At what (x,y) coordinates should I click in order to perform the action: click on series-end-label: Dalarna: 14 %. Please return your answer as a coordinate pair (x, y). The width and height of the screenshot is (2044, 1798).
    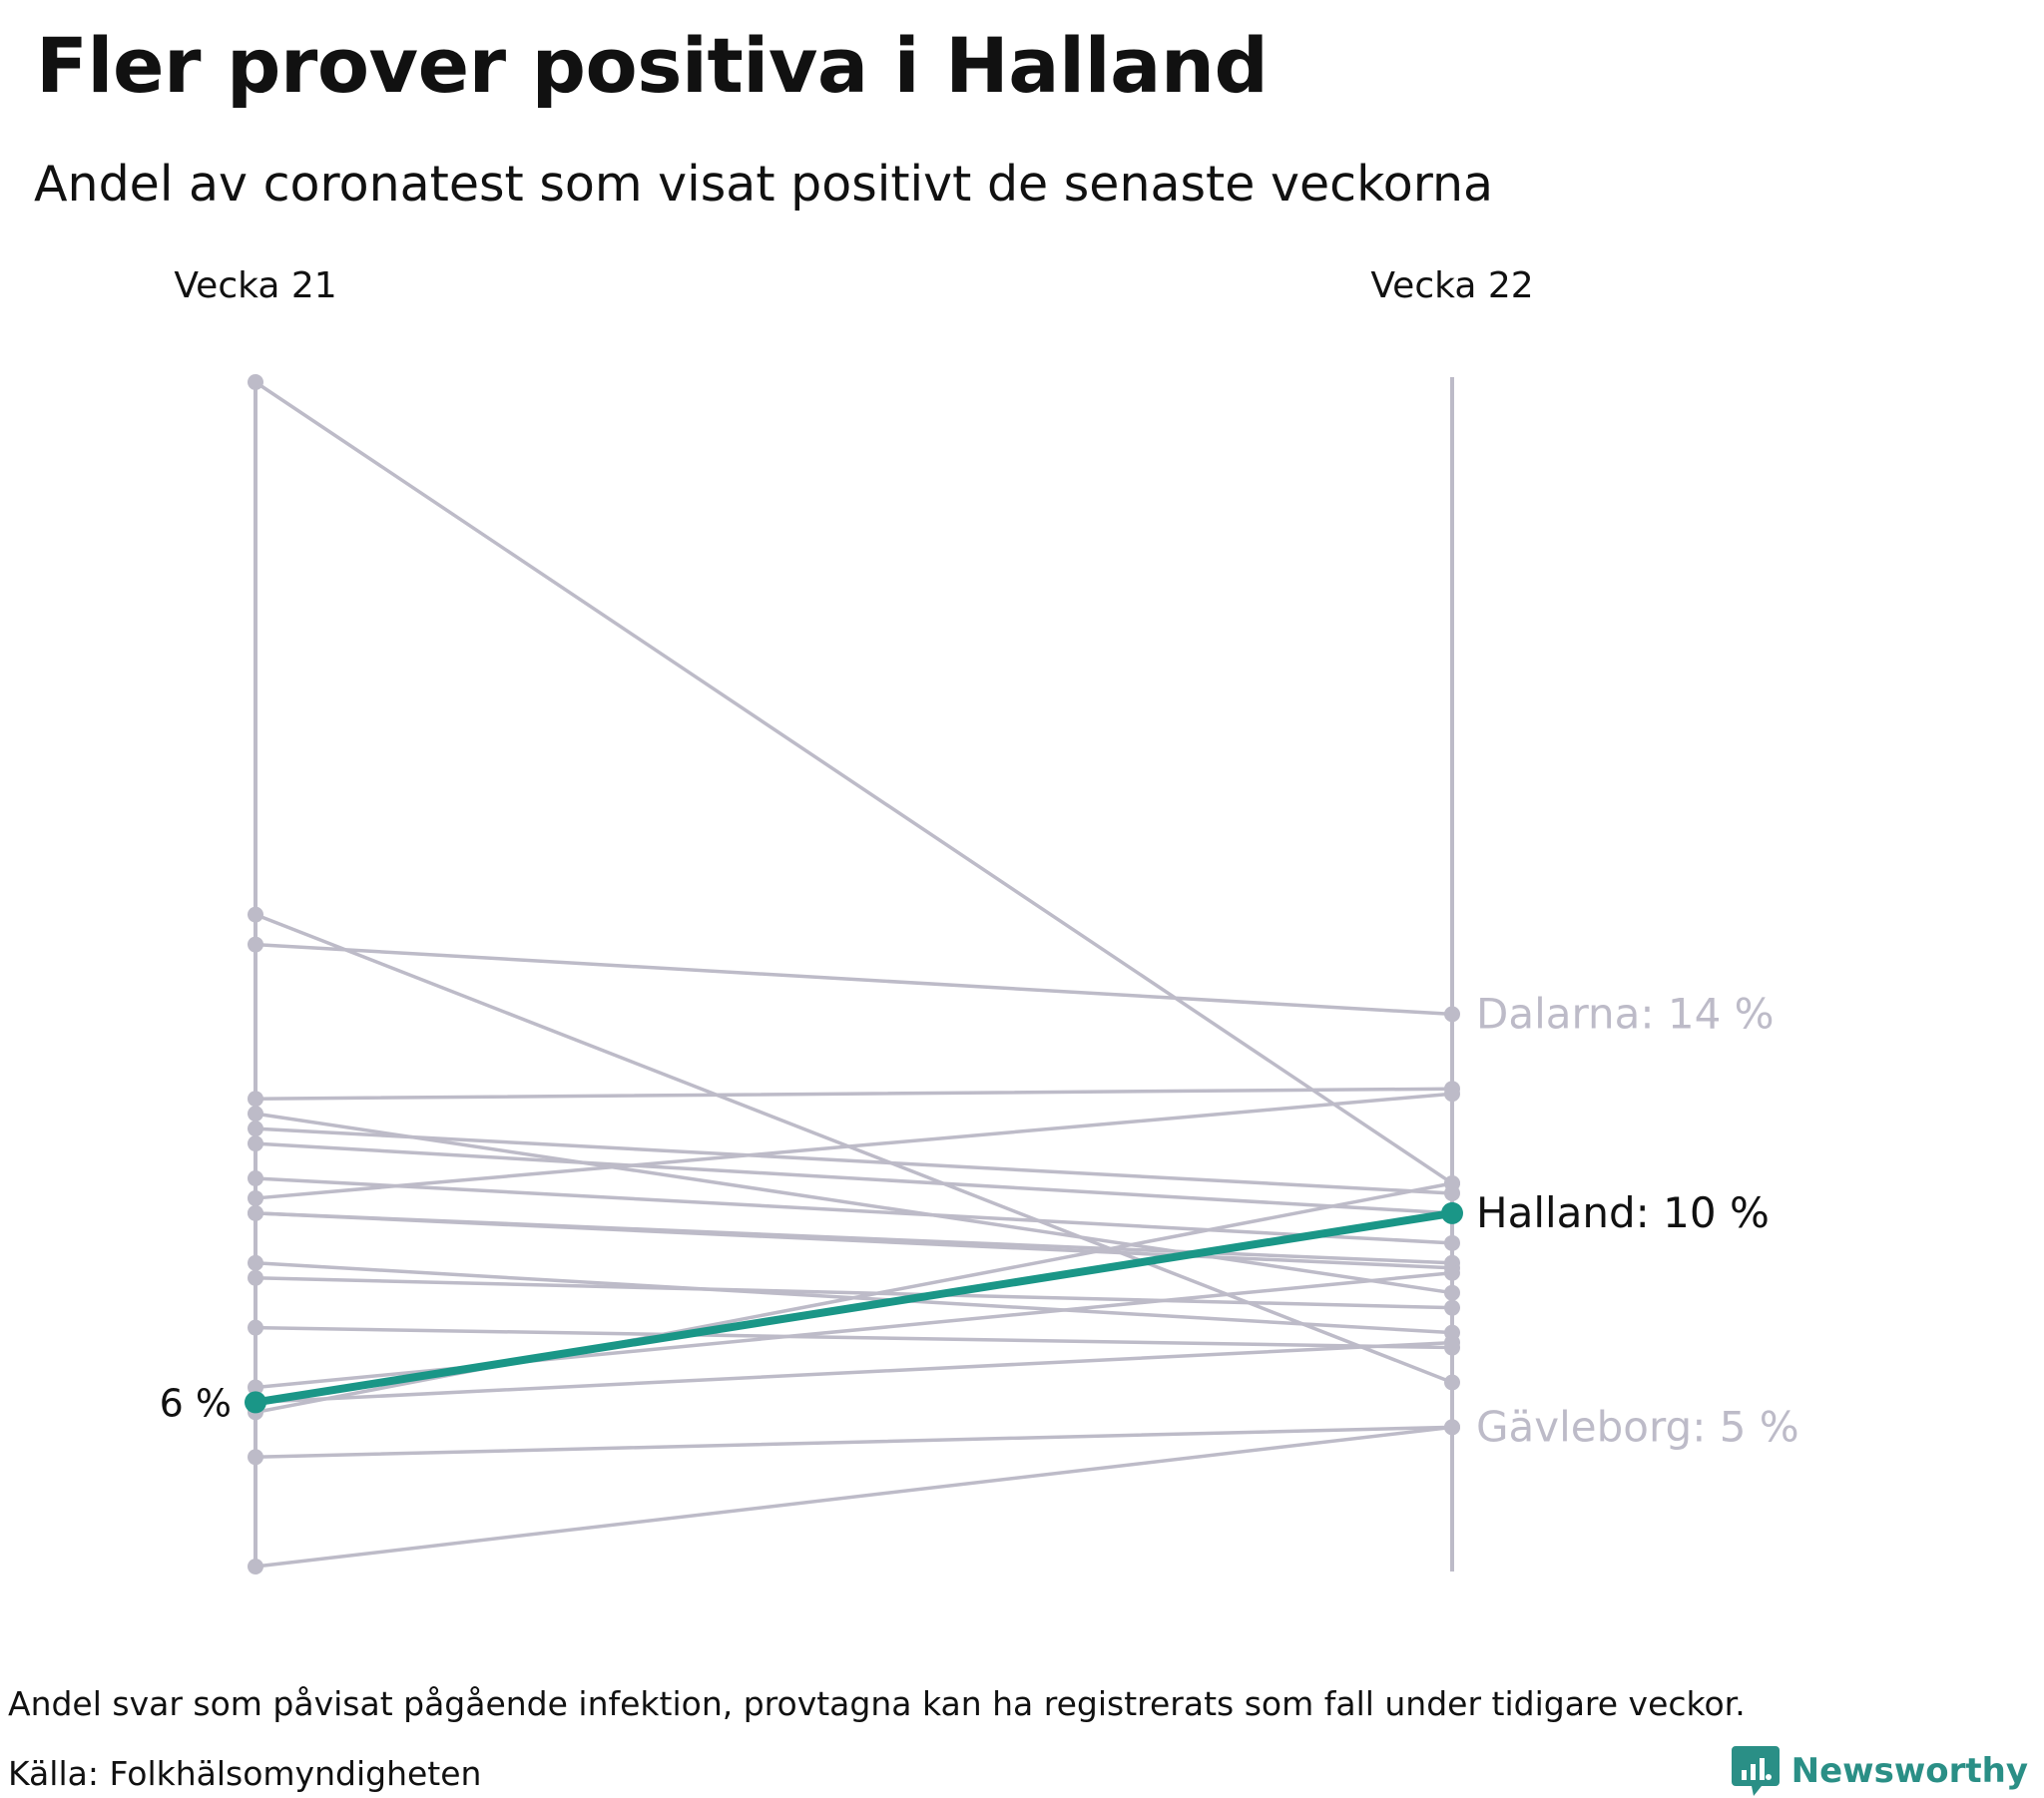
    Looking at the image, I should click on (1625, 1013).